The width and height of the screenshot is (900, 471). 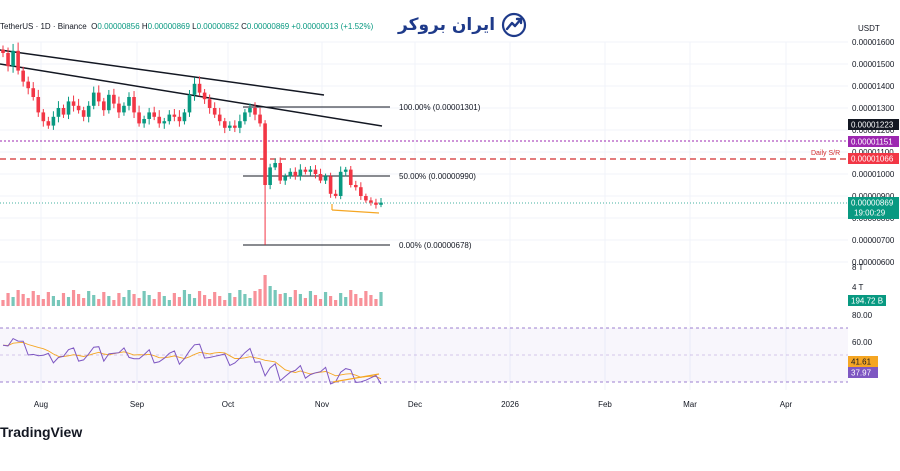 I want to click on countdown: 19:00:29, so click(x=870, y=213).